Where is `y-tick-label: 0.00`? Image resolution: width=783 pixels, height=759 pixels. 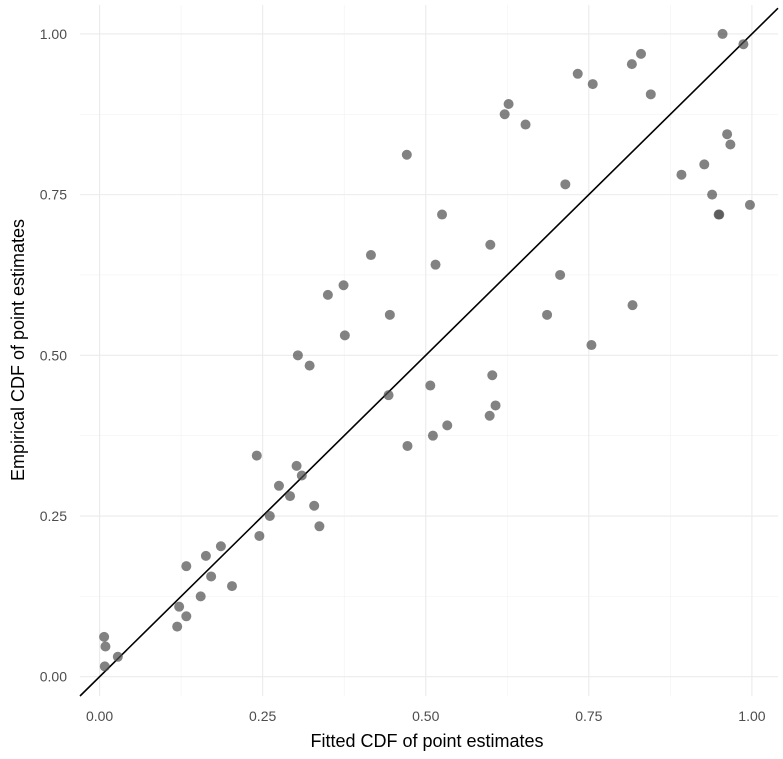
y-tick-label: 0.00 is located at coordinates (53, 677).